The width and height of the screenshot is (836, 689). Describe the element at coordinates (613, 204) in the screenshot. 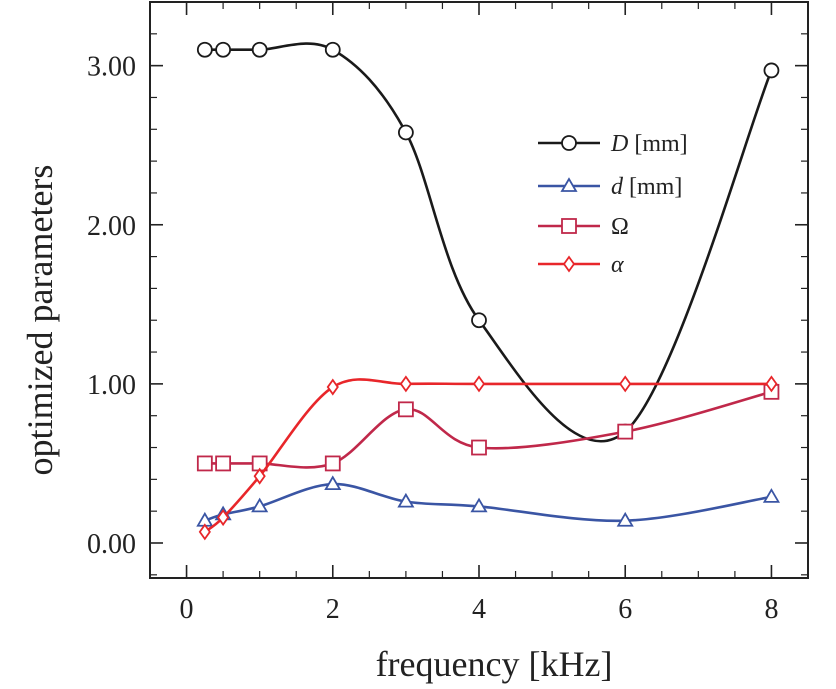

I see `legend: D [mm]d [mm]Ωα` at that location.